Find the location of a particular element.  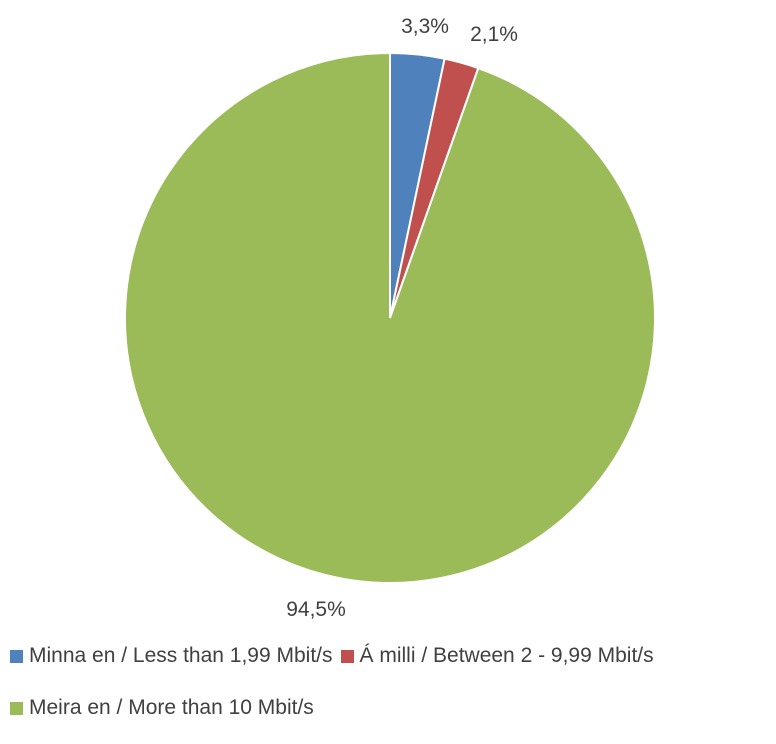

legend-label-between-2-10: Á milli / Between 2 - 9,99 Mbit/s is located at coordinates (506, 655).